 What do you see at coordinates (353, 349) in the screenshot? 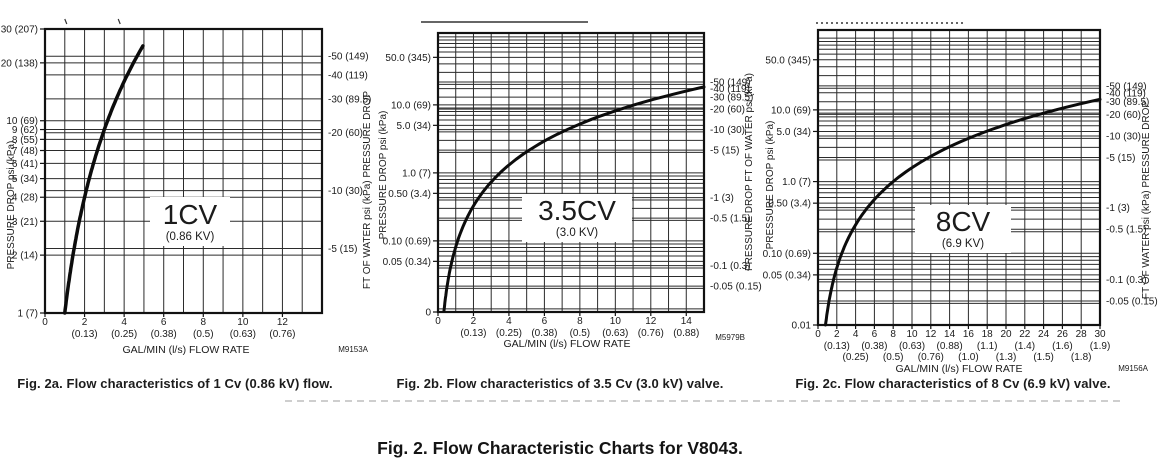
I see `drawing-number: M9153A` at bounding box center [353, 349].